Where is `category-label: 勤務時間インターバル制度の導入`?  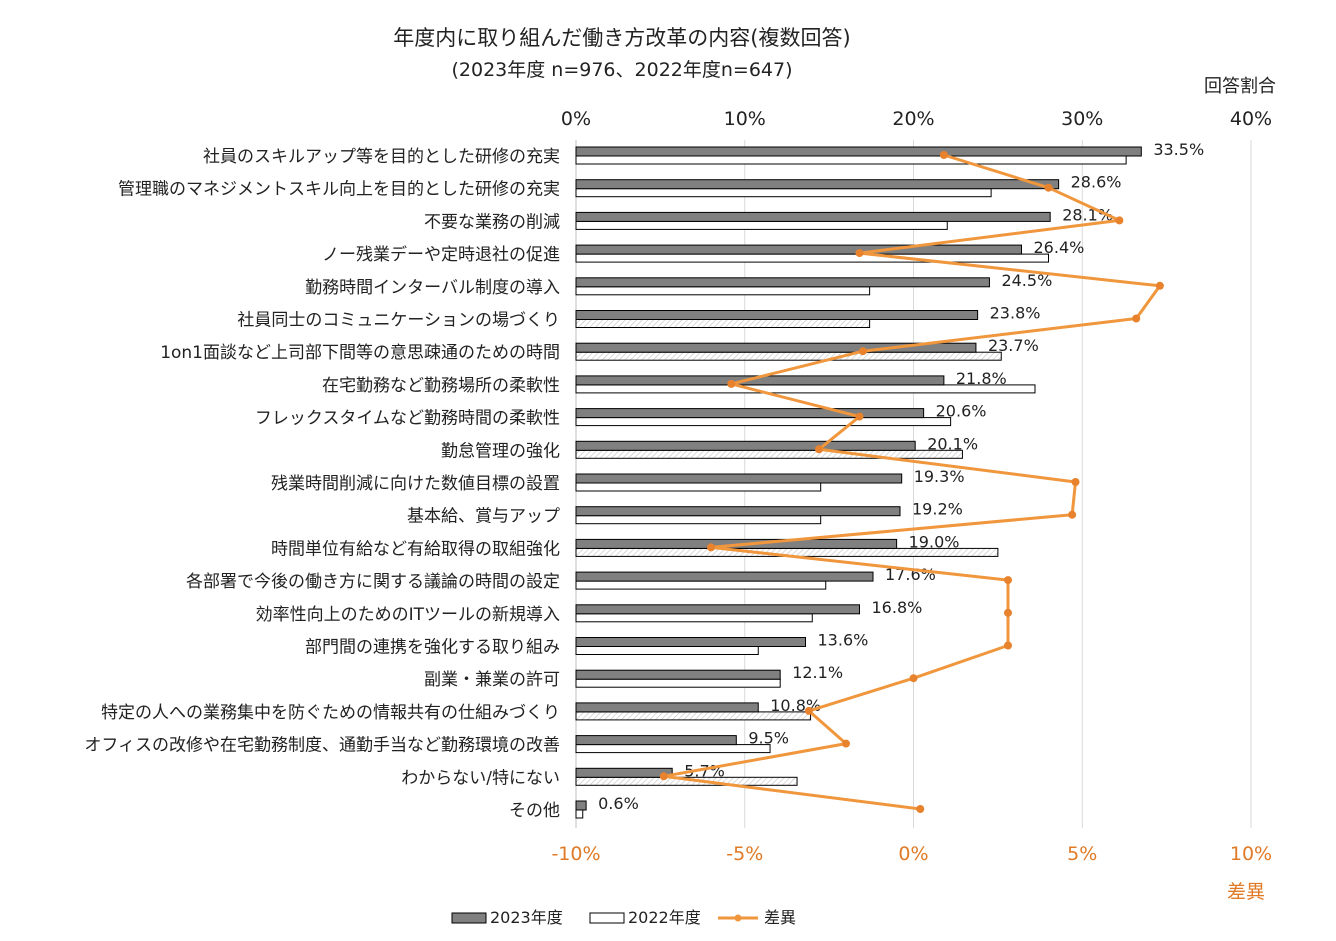 category-label: 勤務時間インターバル制度の導入 is located at coordinates (432, 288).